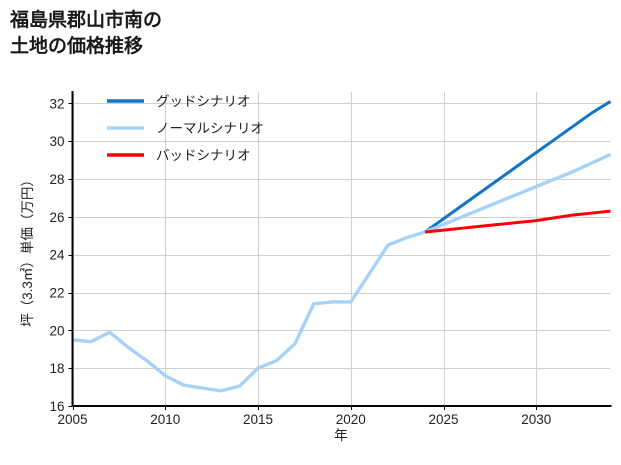  Describe the element at coordinates (304, 419) in the screenshot. I see `x-tick-labels: 2005 2010 2015 2020 2025 2030` at that location.